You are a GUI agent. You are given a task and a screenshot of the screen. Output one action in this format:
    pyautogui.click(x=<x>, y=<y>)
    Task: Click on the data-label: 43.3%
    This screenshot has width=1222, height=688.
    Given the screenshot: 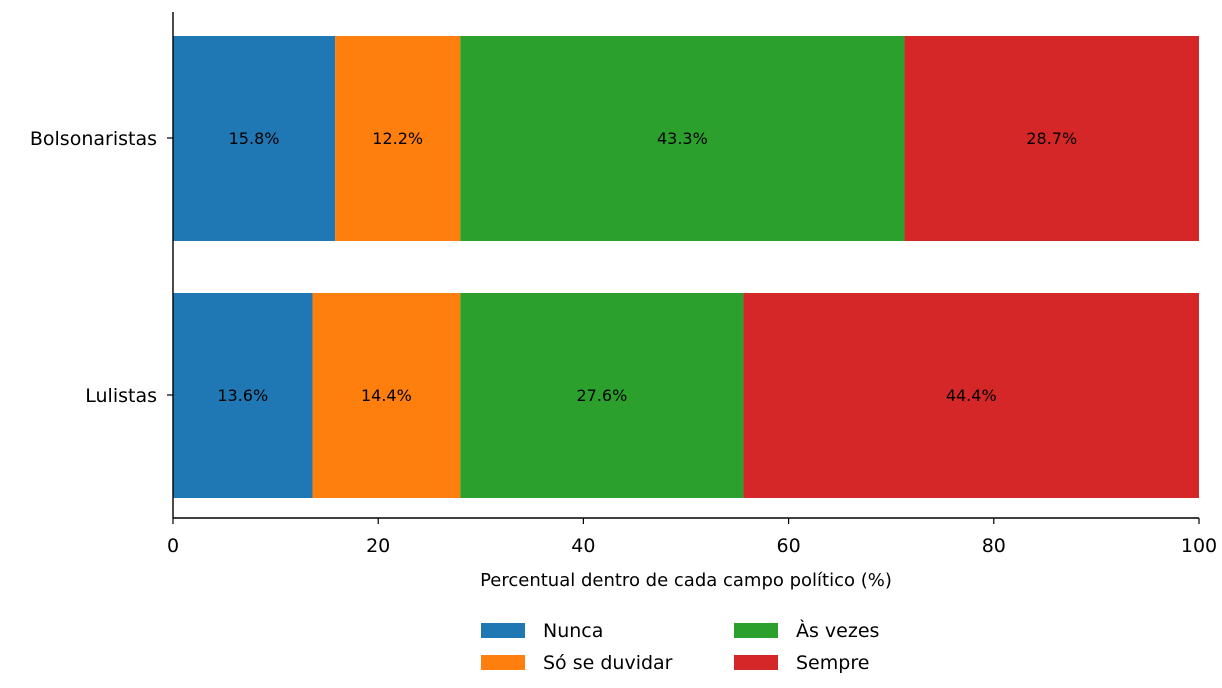 What is the action you would take?
    pyautogui.click(x=682, y=138)
    